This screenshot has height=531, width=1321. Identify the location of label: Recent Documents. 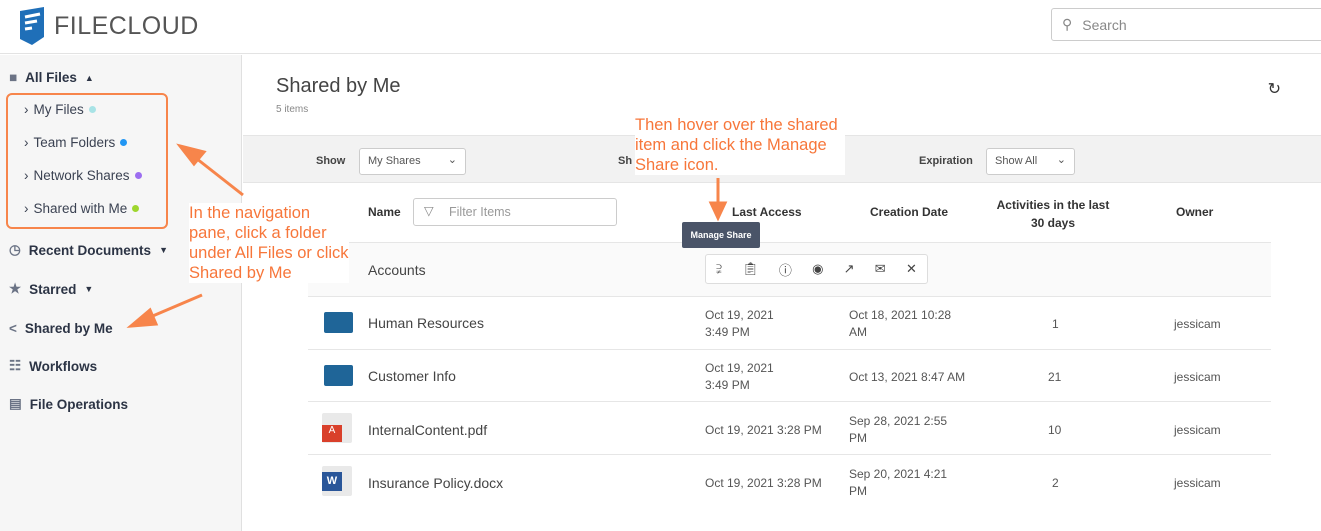
(90, 250).